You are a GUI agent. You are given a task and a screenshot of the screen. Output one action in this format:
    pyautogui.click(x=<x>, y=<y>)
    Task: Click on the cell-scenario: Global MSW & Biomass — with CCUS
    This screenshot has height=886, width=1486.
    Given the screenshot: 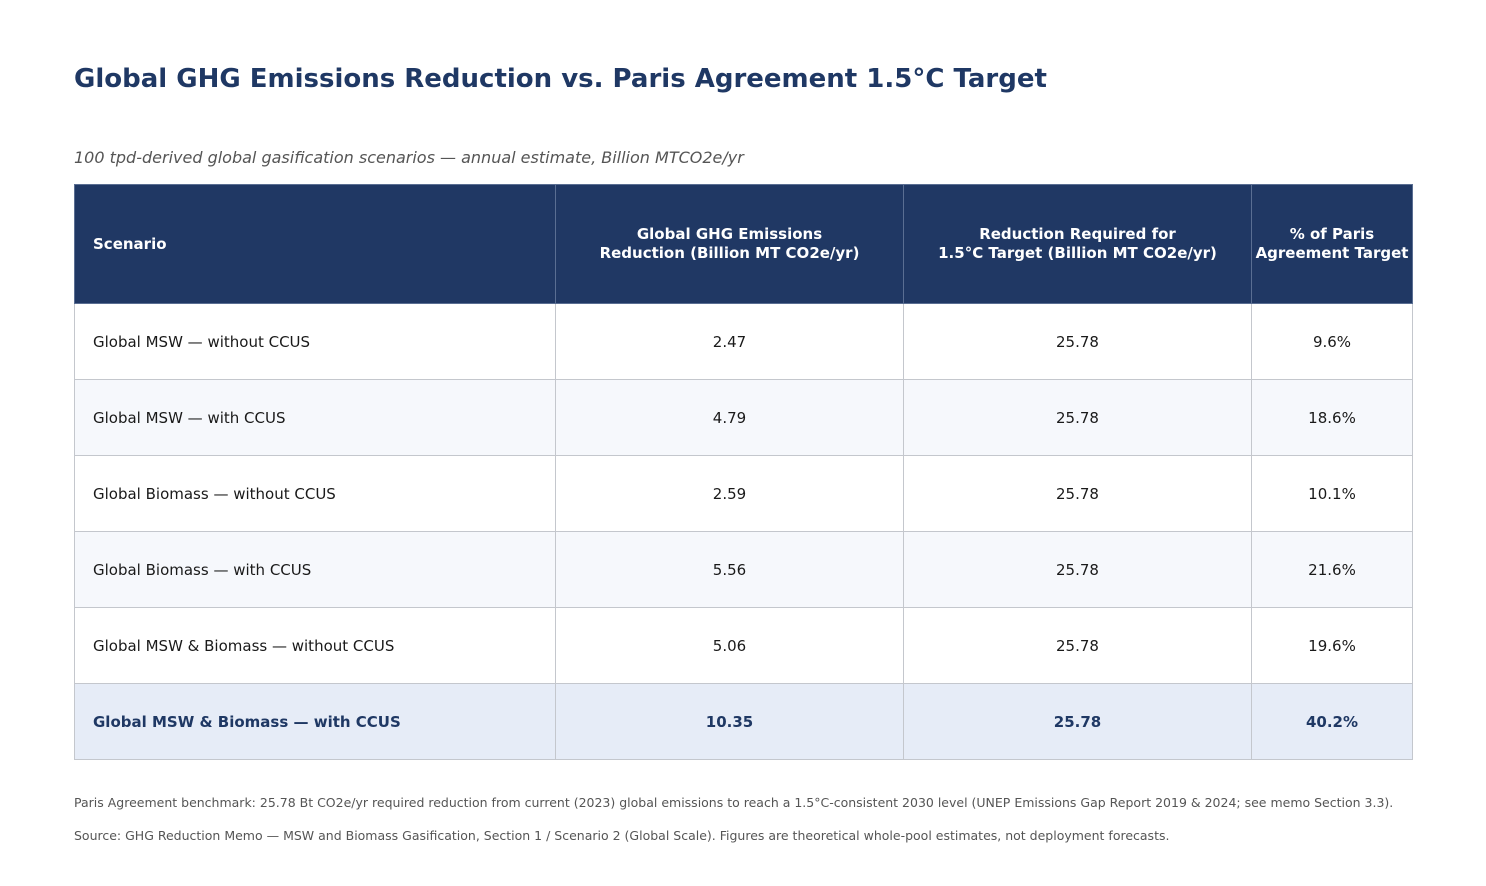 What is the action you would take?
    pyautogui.click(x=315, y=721)
    